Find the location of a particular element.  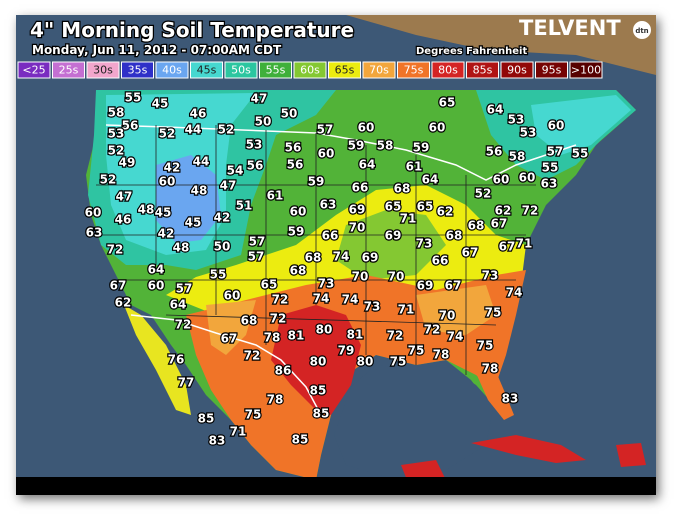

station-value: 45 is located at coordinates (163, 213).